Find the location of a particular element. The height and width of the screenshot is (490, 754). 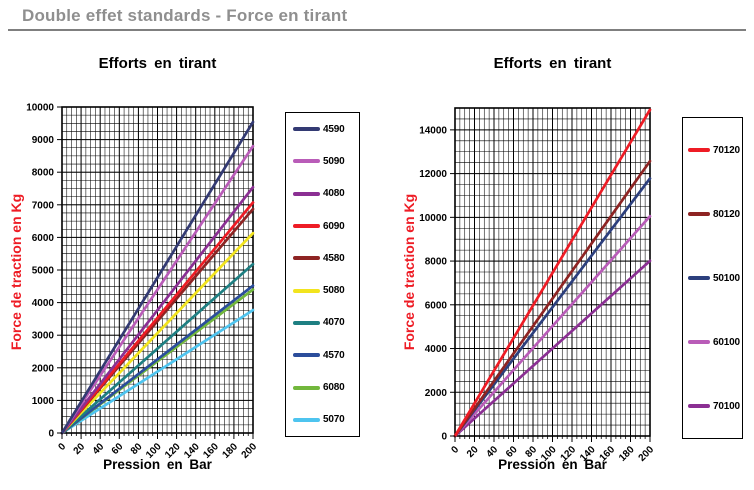

legend-label-4070: 4070 is located at coordinates (334, 323).